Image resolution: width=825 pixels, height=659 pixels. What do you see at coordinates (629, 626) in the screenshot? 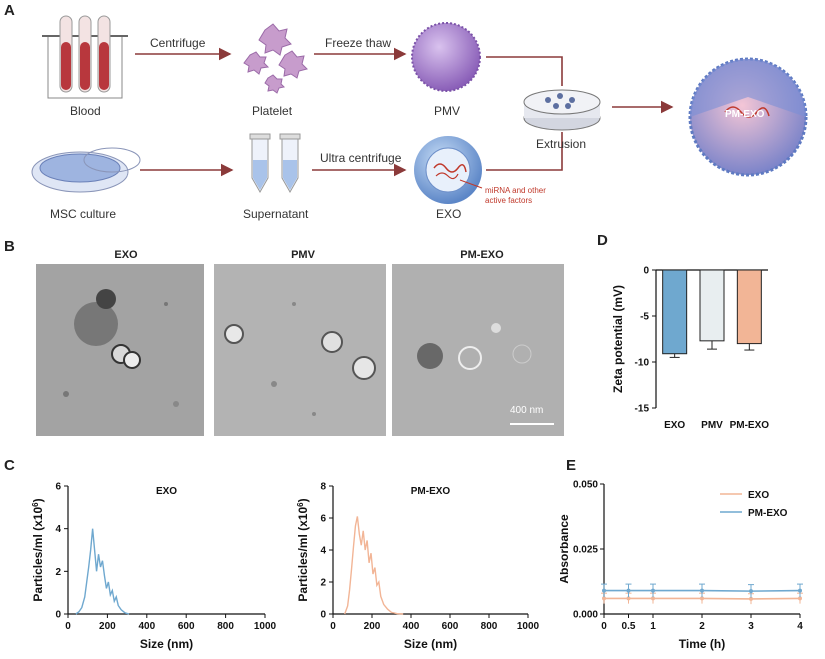
I see `x-tick-label: 0.5` at bounding box center [629, 626].